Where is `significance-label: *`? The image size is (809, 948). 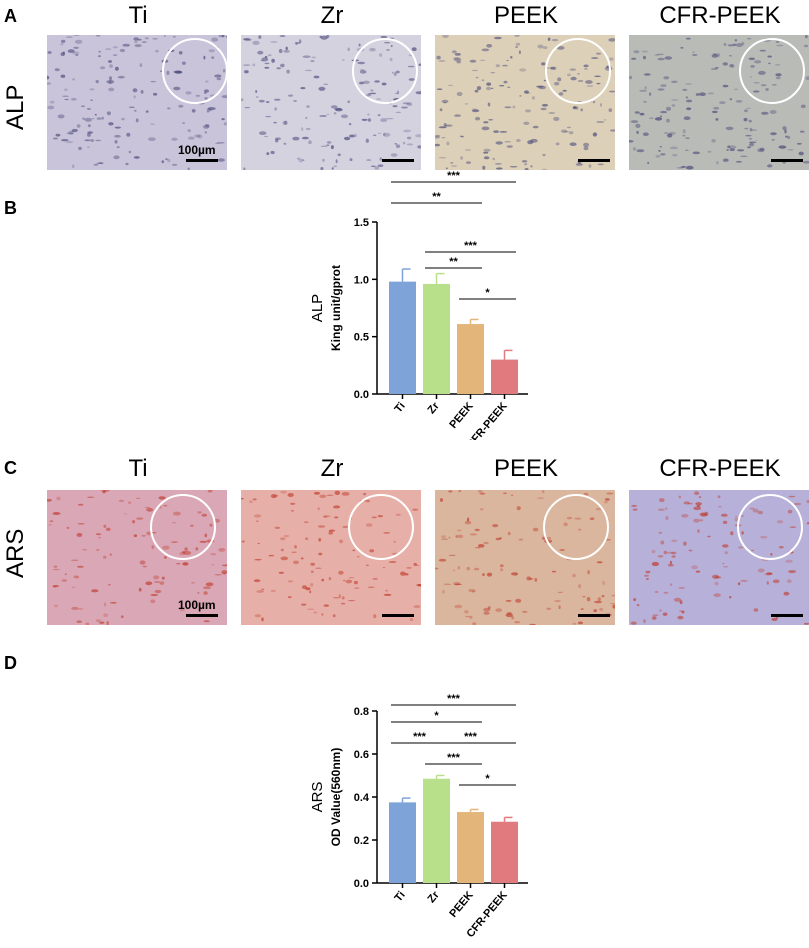 significance-label: * is located at coordinates (487, 293).